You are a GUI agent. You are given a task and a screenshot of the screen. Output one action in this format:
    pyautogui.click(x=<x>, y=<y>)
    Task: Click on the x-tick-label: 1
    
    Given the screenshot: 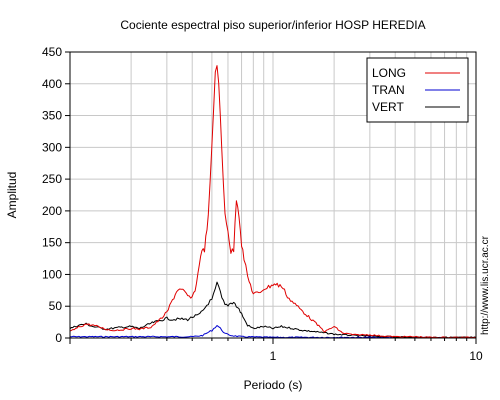 What is the action you would take?
    pyautogui.click(x=273, y=356)
    